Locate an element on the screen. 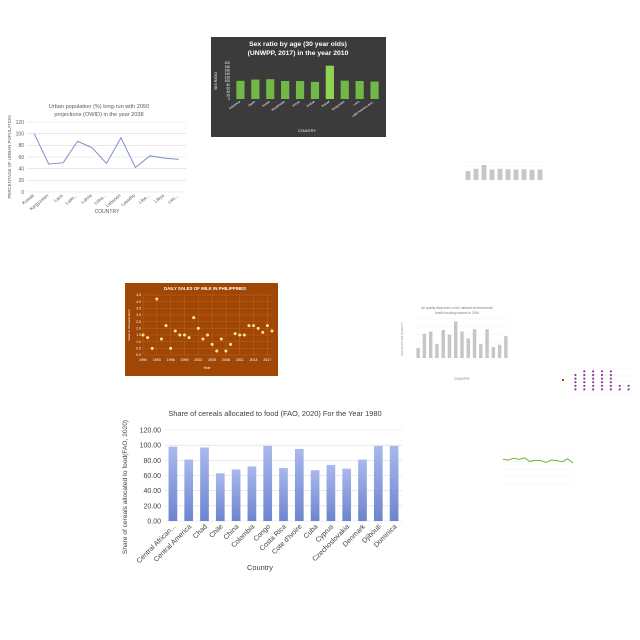 This screenshot has height=640, width=640. y-axis-label: SEX RATIO is located at coordinates (216, 81).